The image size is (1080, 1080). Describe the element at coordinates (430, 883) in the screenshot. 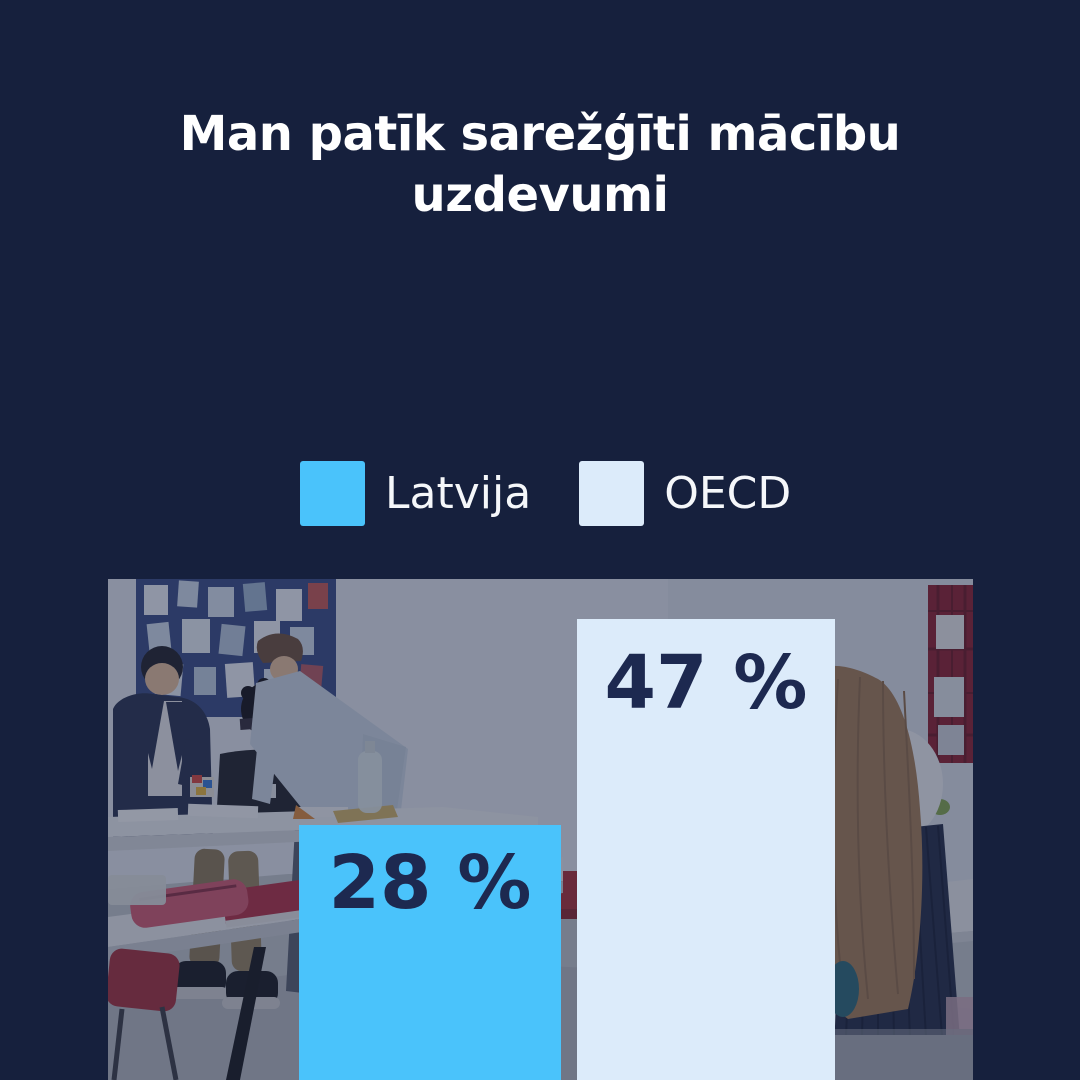

I see `bar-value-label-latvija: 28 %` at that location.